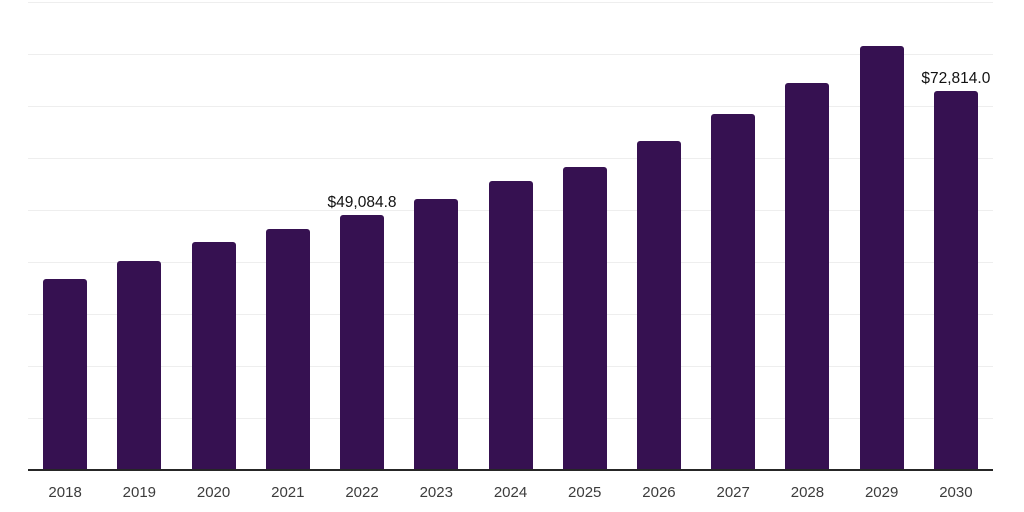 The height and width of the screenshot is (512, 1024). I want to click on bar-2028, so click(807, 276).